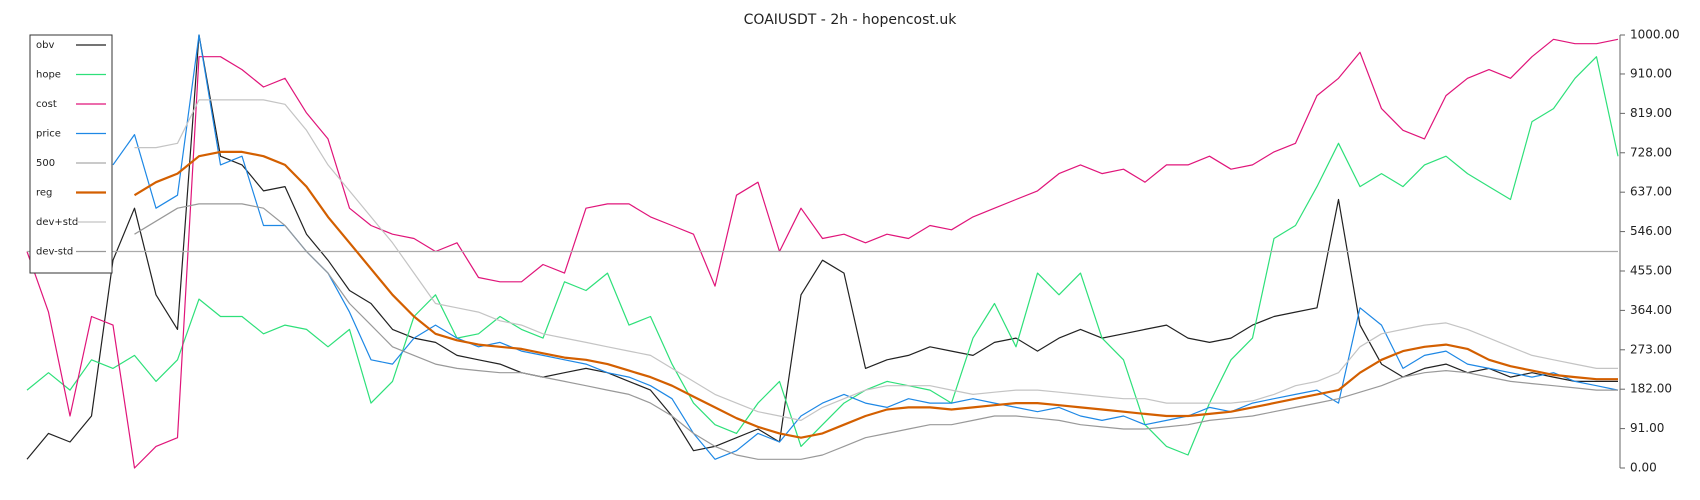 Image resolution: width=1700 pixels, height=500 pixels. I want to click on legend-label: dev+std, so click(57, 222).